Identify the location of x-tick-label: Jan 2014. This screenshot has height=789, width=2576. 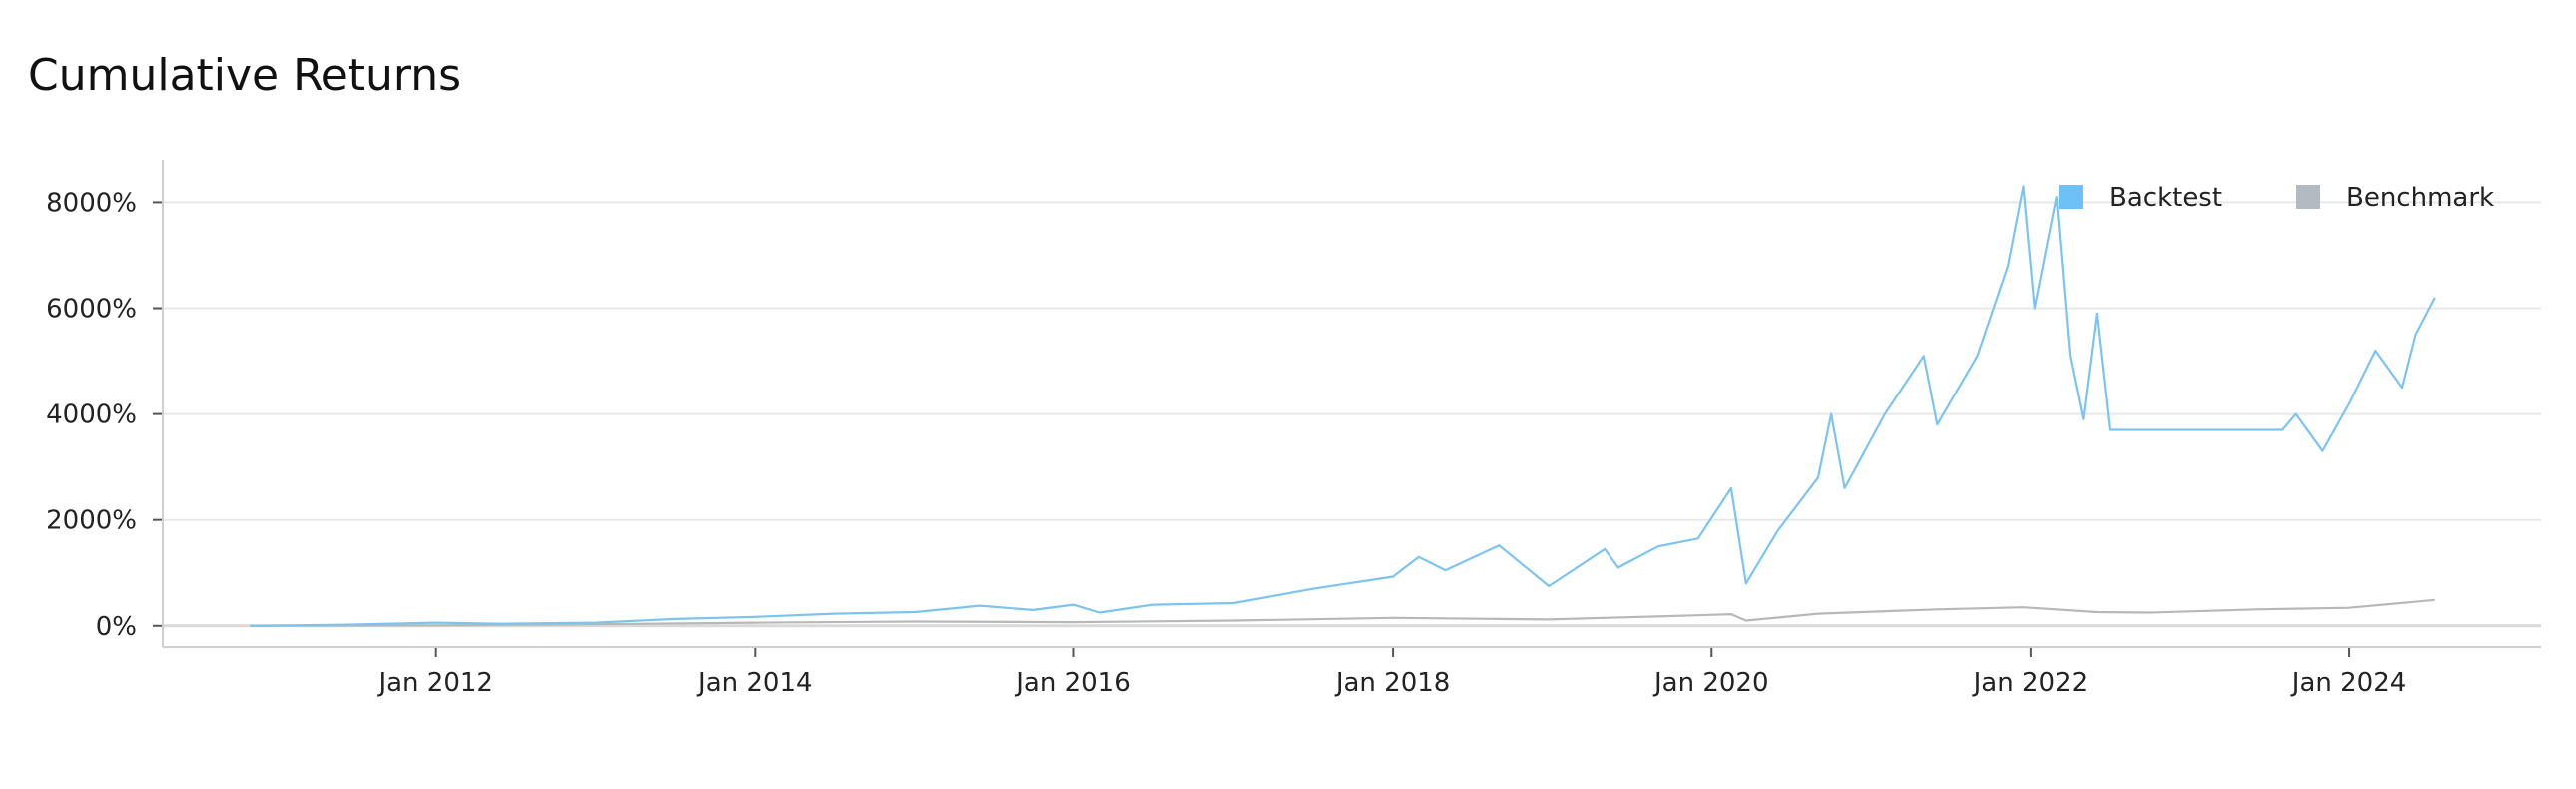
(755, 683).